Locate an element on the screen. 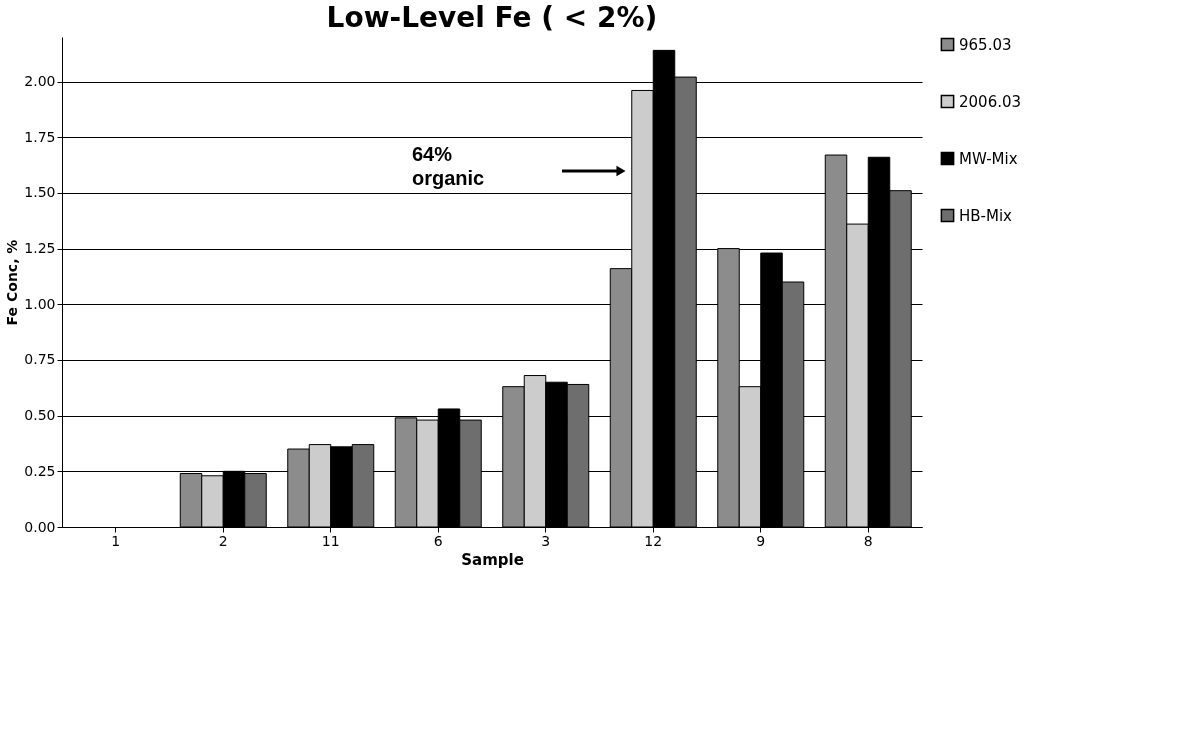  chart-title: Low-Level Fe ( < 2%) is located at coordinates (492, 17).